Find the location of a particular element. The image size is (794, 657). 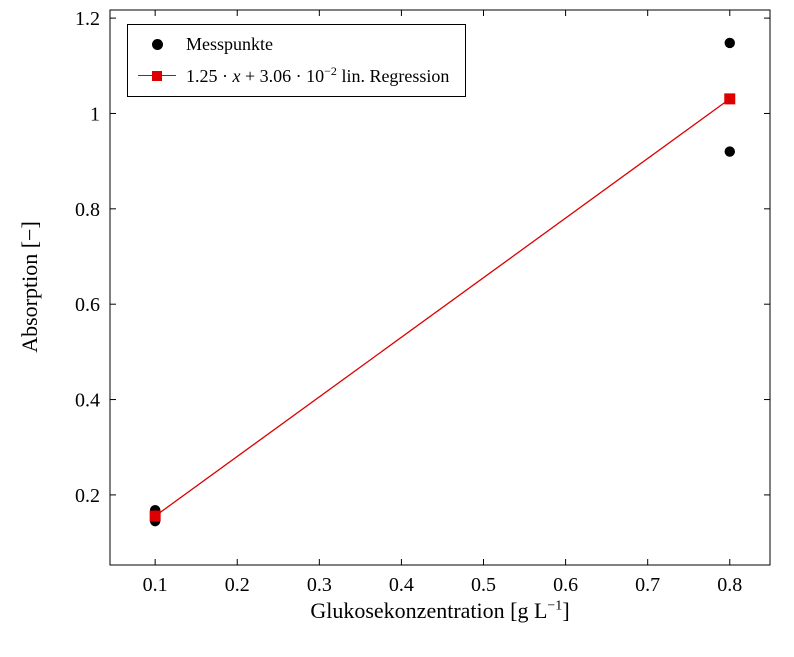

x-axis-label-superscript: −1 is located at coordinates (555, 606).